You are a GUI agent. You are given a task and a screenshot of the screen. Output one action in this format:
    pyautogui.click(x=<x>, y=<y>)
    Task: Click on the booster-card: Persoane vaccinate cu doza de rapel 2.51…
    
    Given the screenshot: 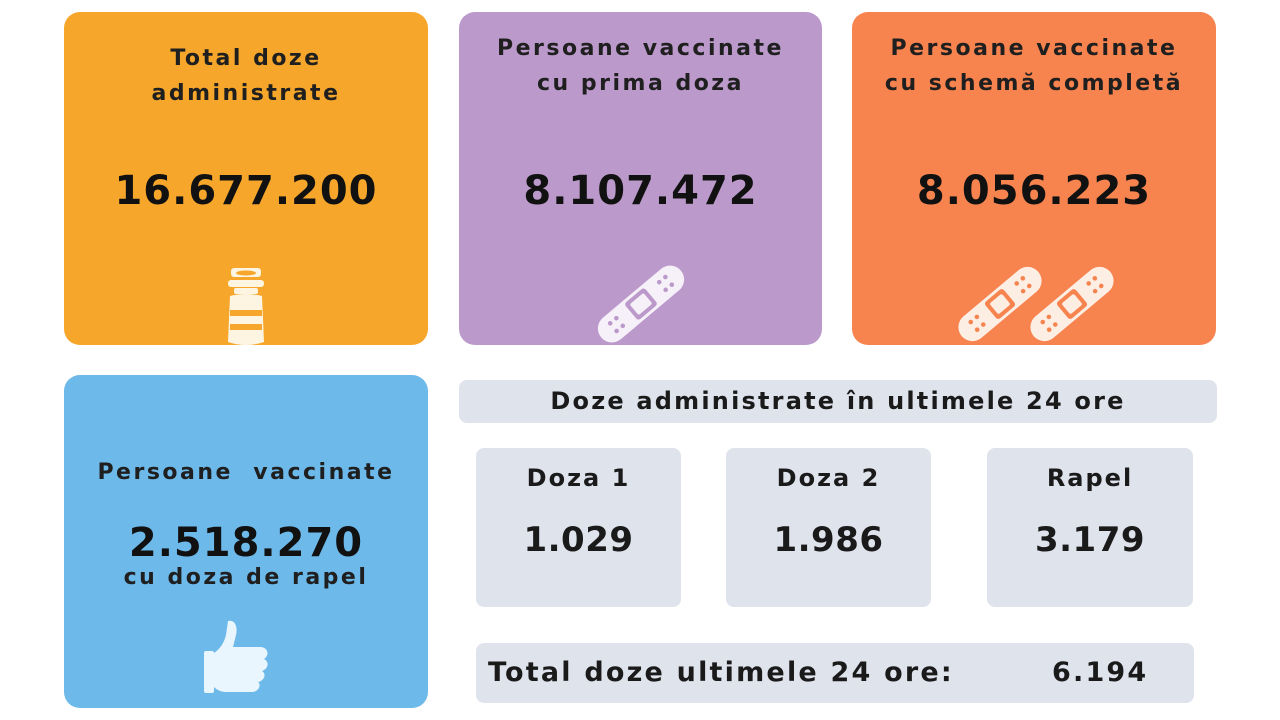 What is the action you would take?
    pyautogui.click(x=246, y=541)
    